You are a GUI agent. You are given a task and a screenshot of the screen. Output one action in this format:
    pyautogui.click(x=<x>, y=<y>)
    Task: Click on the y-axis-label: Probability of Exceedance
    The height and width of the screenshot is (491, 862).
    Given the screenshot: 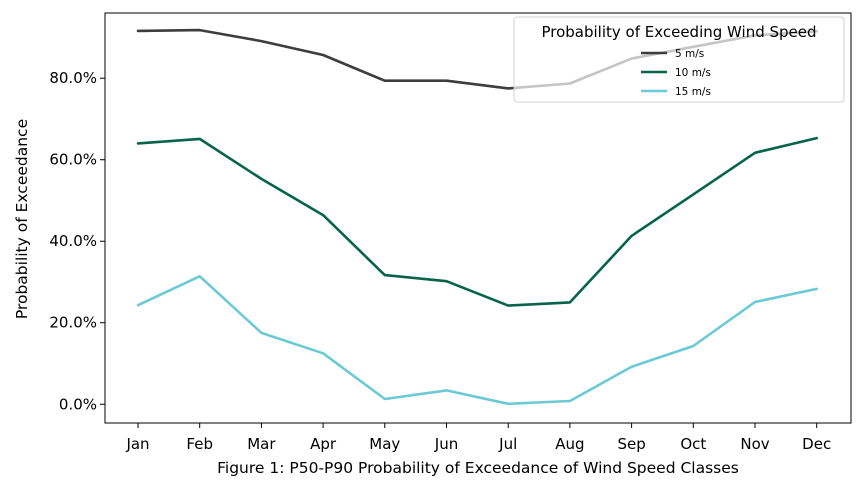 What is the action you would take?
    pyautogui.click(x=22, y=219)
    